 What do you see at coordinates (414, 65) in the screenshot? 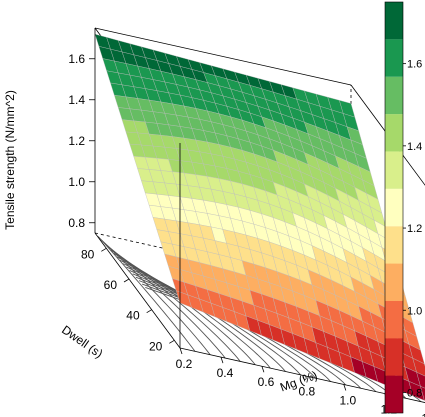
I see `colorbar-tick-label: 1.6` at bounding box center [414, 65].